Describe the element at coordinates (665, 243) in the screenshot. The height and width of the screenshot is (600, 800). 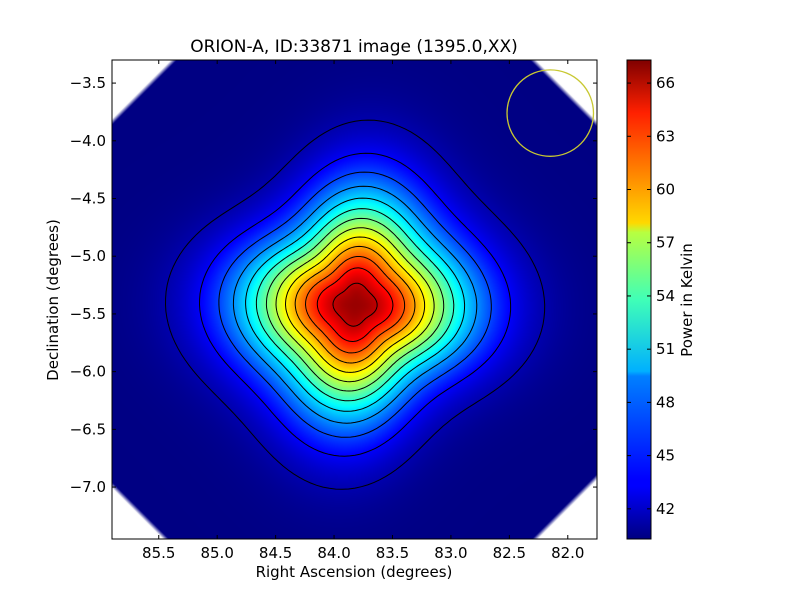
I see `colorbar-tick-label: 57` at that location.